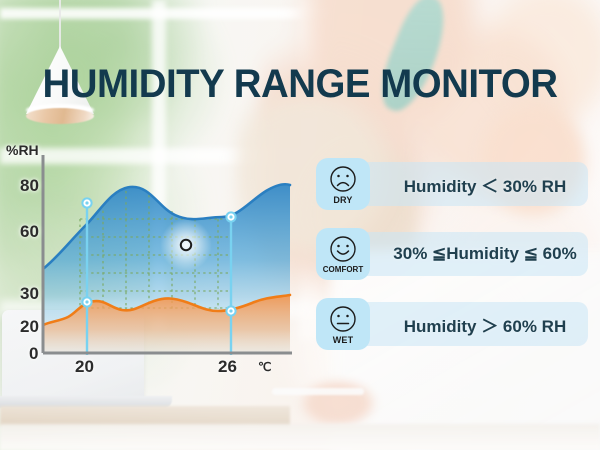 Image resolution: width=600 pixels, height=450 pixels. What do you see at coordinates (86, 402) in the screenshot?
I see `laptop-base` at bounding box center [86, 402].